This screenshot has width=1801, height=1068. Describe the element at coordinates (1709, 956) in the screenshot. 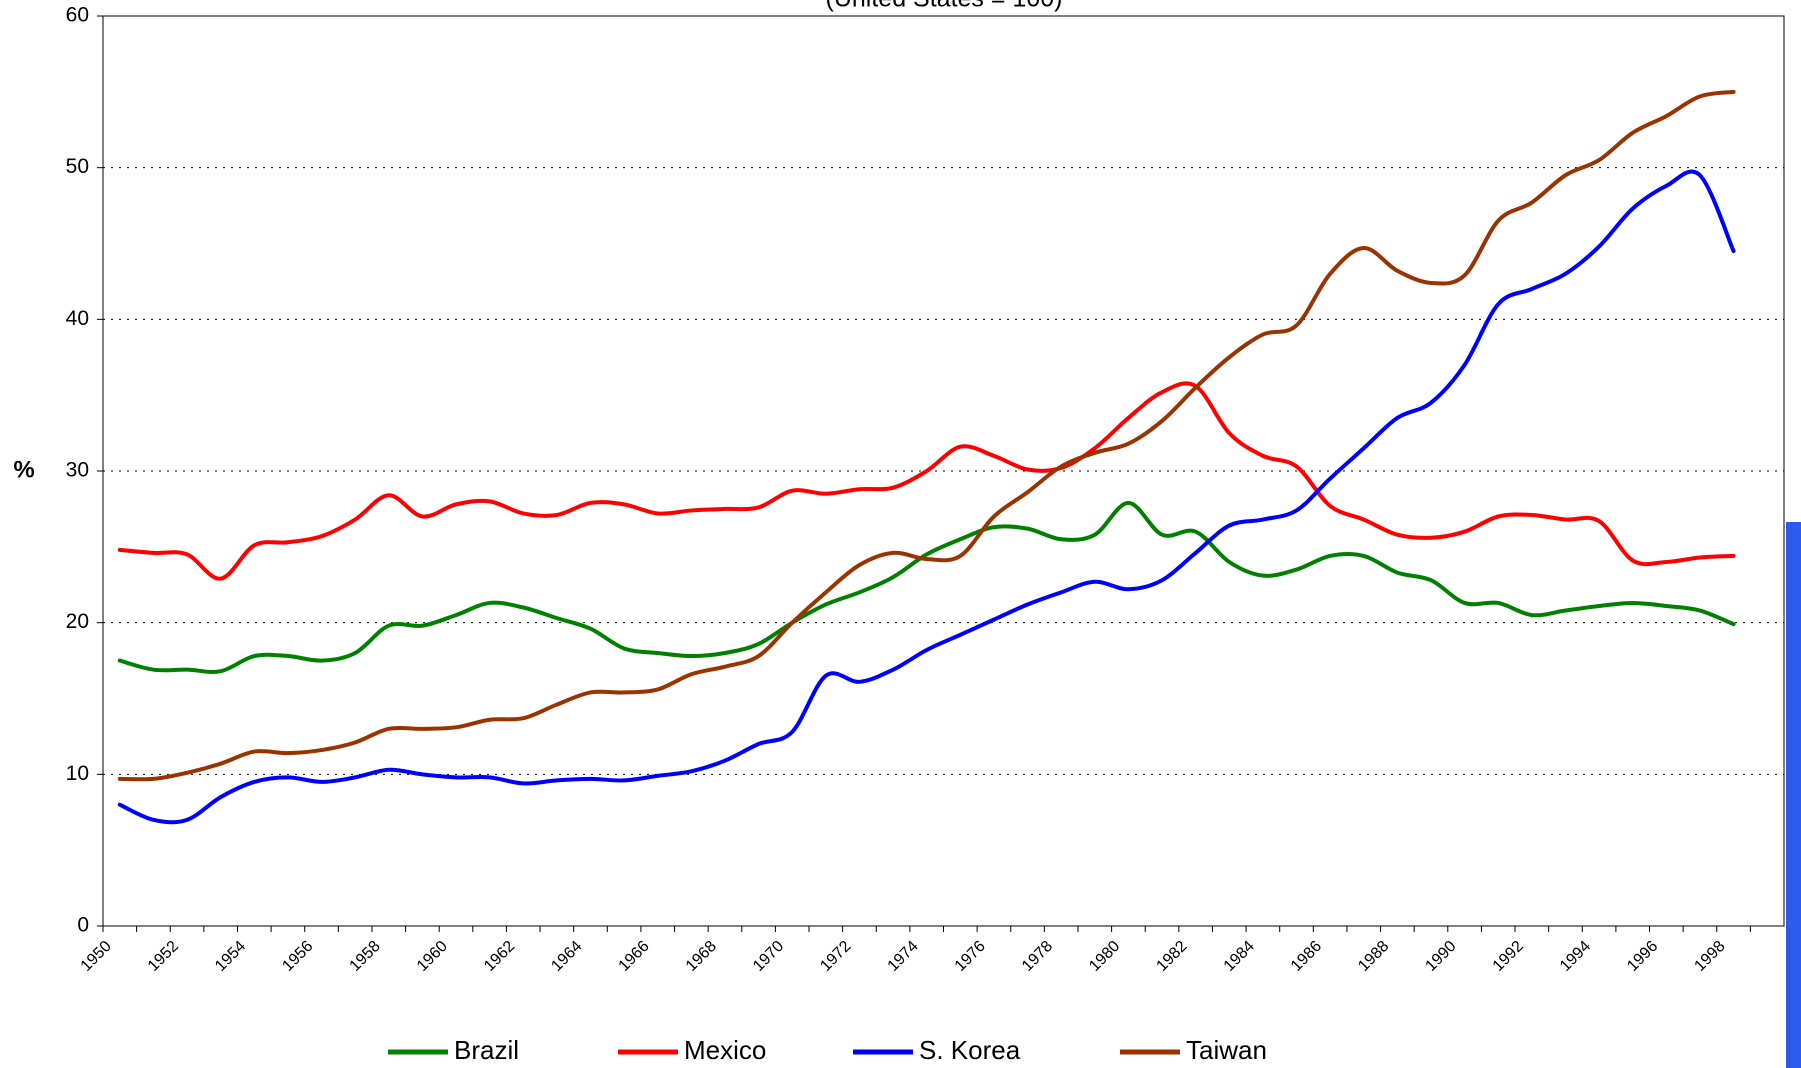

I see `x-tick-label: 1998` at that location.